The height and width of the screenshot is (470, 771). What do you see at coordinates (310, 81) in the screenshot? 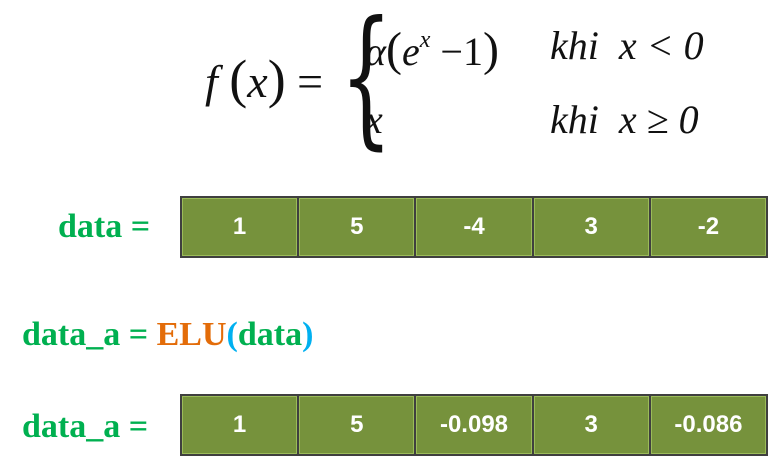
I see `formula-equals: =` at bounding box center [310, 81].